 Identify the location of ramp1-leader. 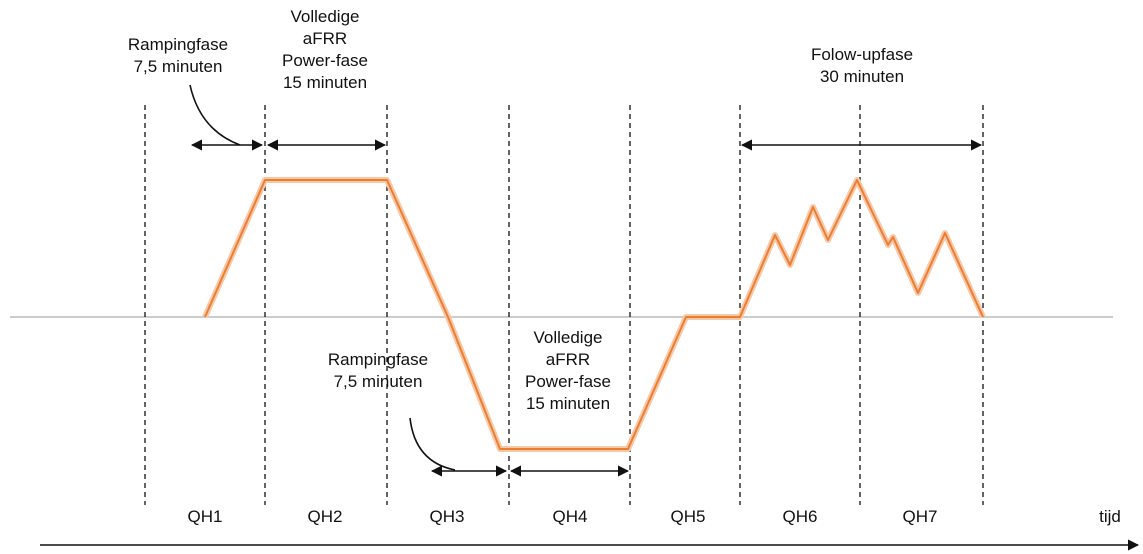
(215, 115).